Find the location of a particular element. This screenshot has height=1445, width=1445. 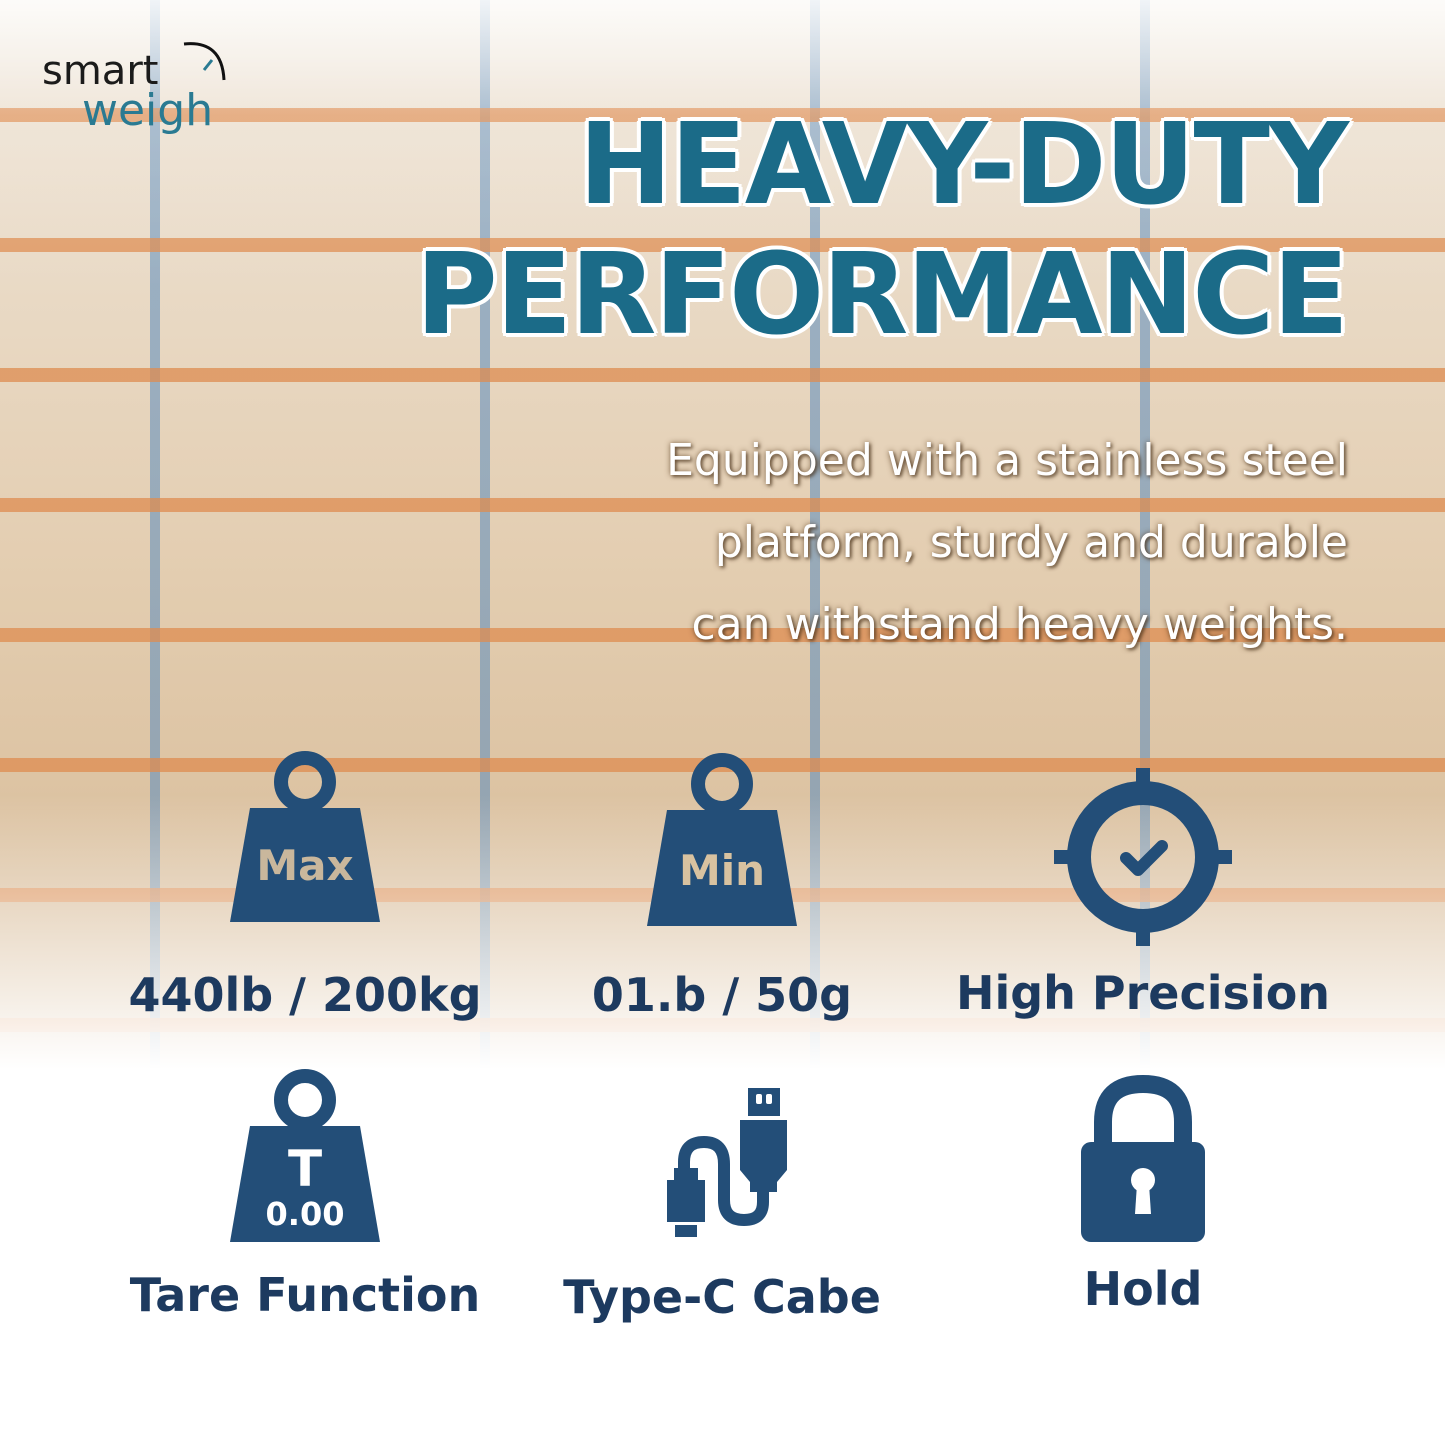

feature-type-c: Type-C Cabe is located at coordinates (722, 1203).